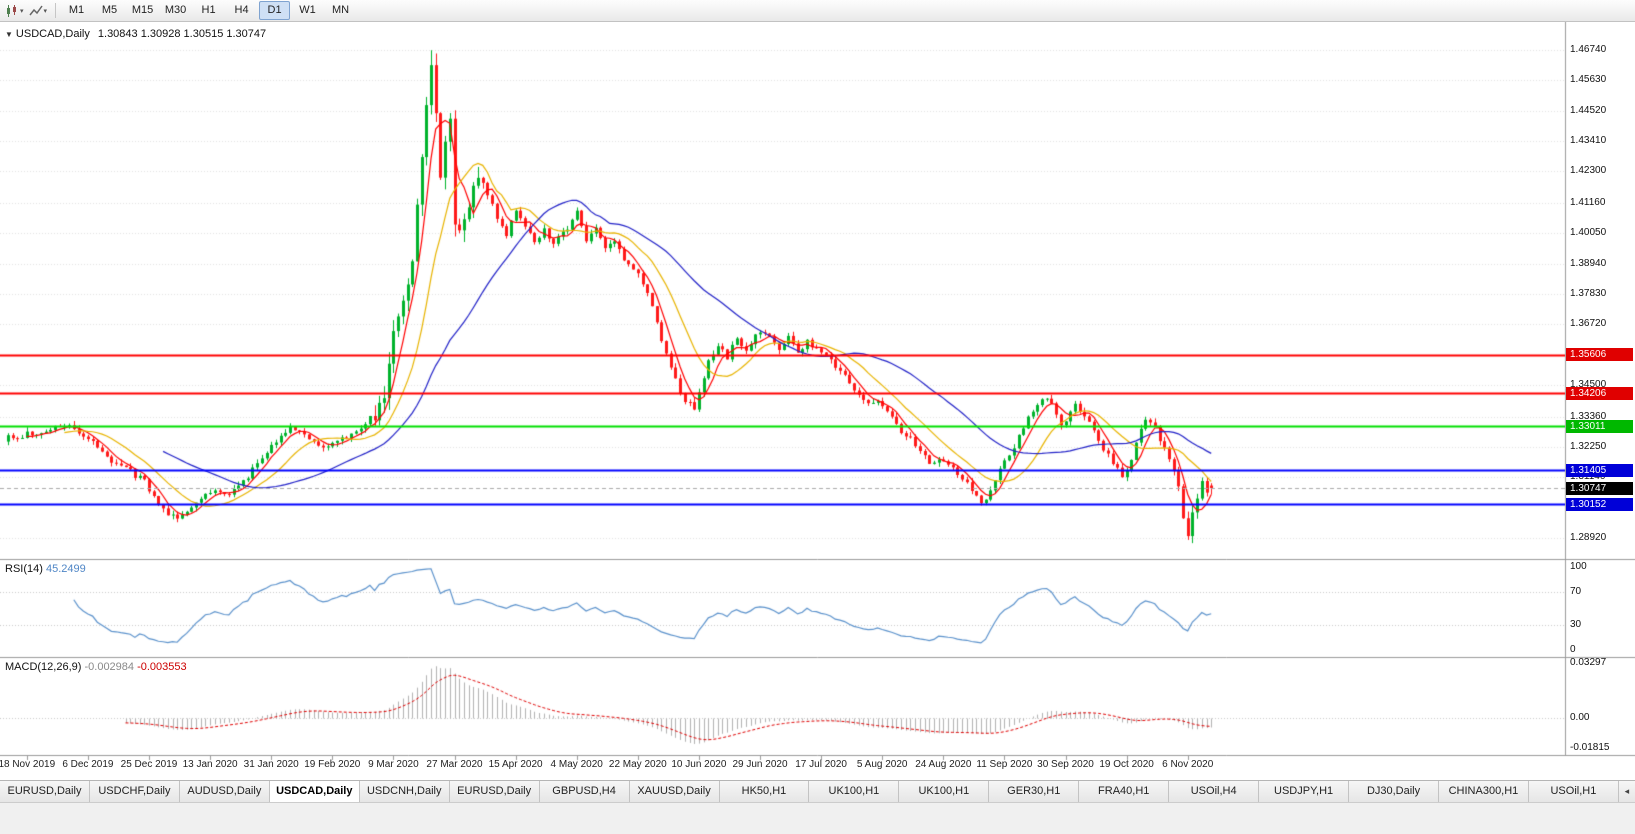  I want to click on timeframe-button-group: M1 M5 M15 M30 H1 H4 D1 W1 MN, so click(209, 10).